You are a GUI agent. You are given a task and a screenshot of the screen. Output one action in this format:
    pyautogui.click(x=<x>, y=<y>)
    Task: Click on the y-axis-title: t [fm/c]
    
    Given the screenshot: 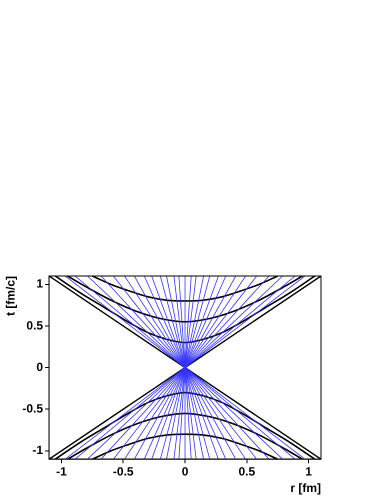 What is the action you would take?
    pyautogui.click(x=11, y=296)
    